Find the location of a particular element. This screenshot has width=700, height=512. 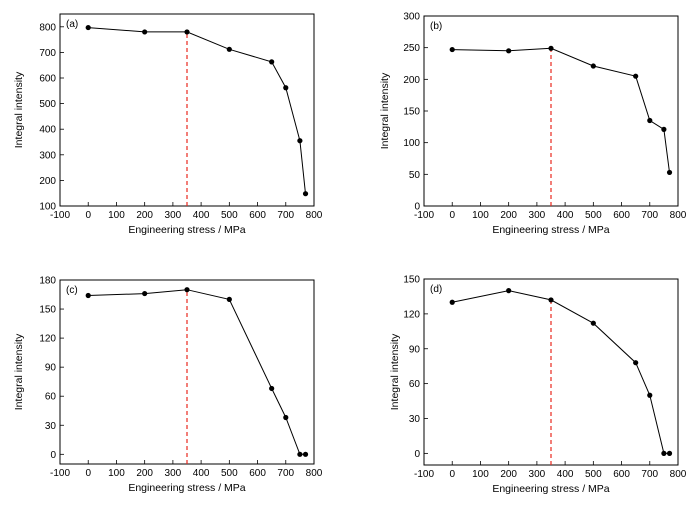

panel-label: (a) is located at coordinates (72, 24).